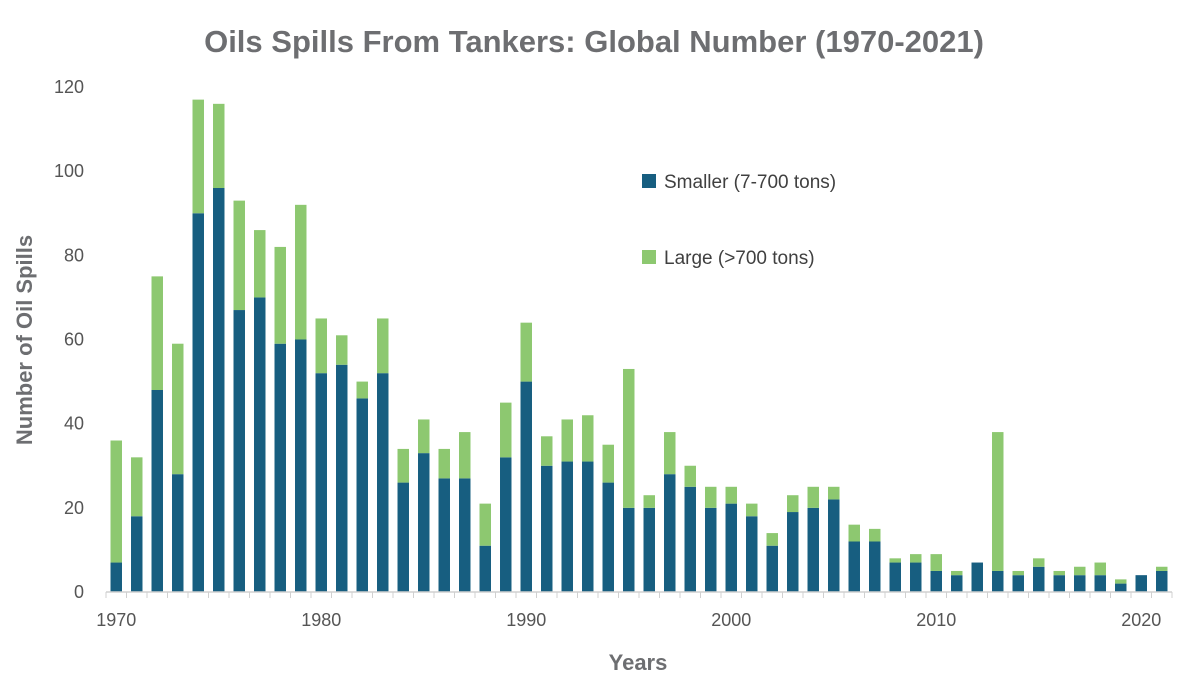  I want to click on bar-smaller-1991, so click(547, 528).